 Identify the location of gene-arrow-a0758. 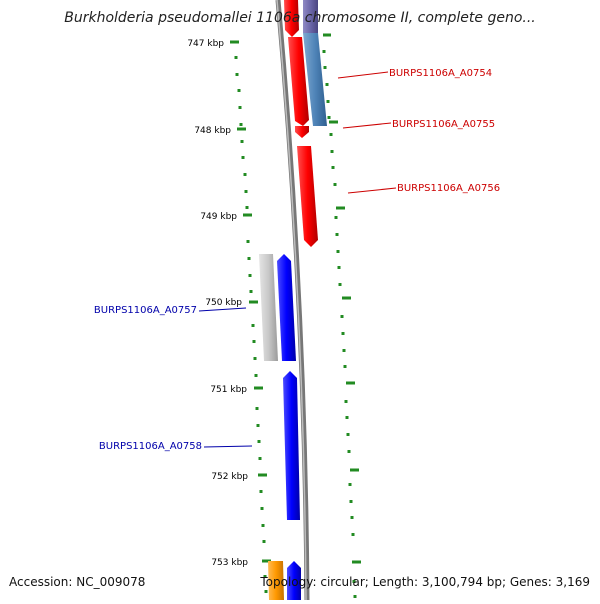
(291, 445).